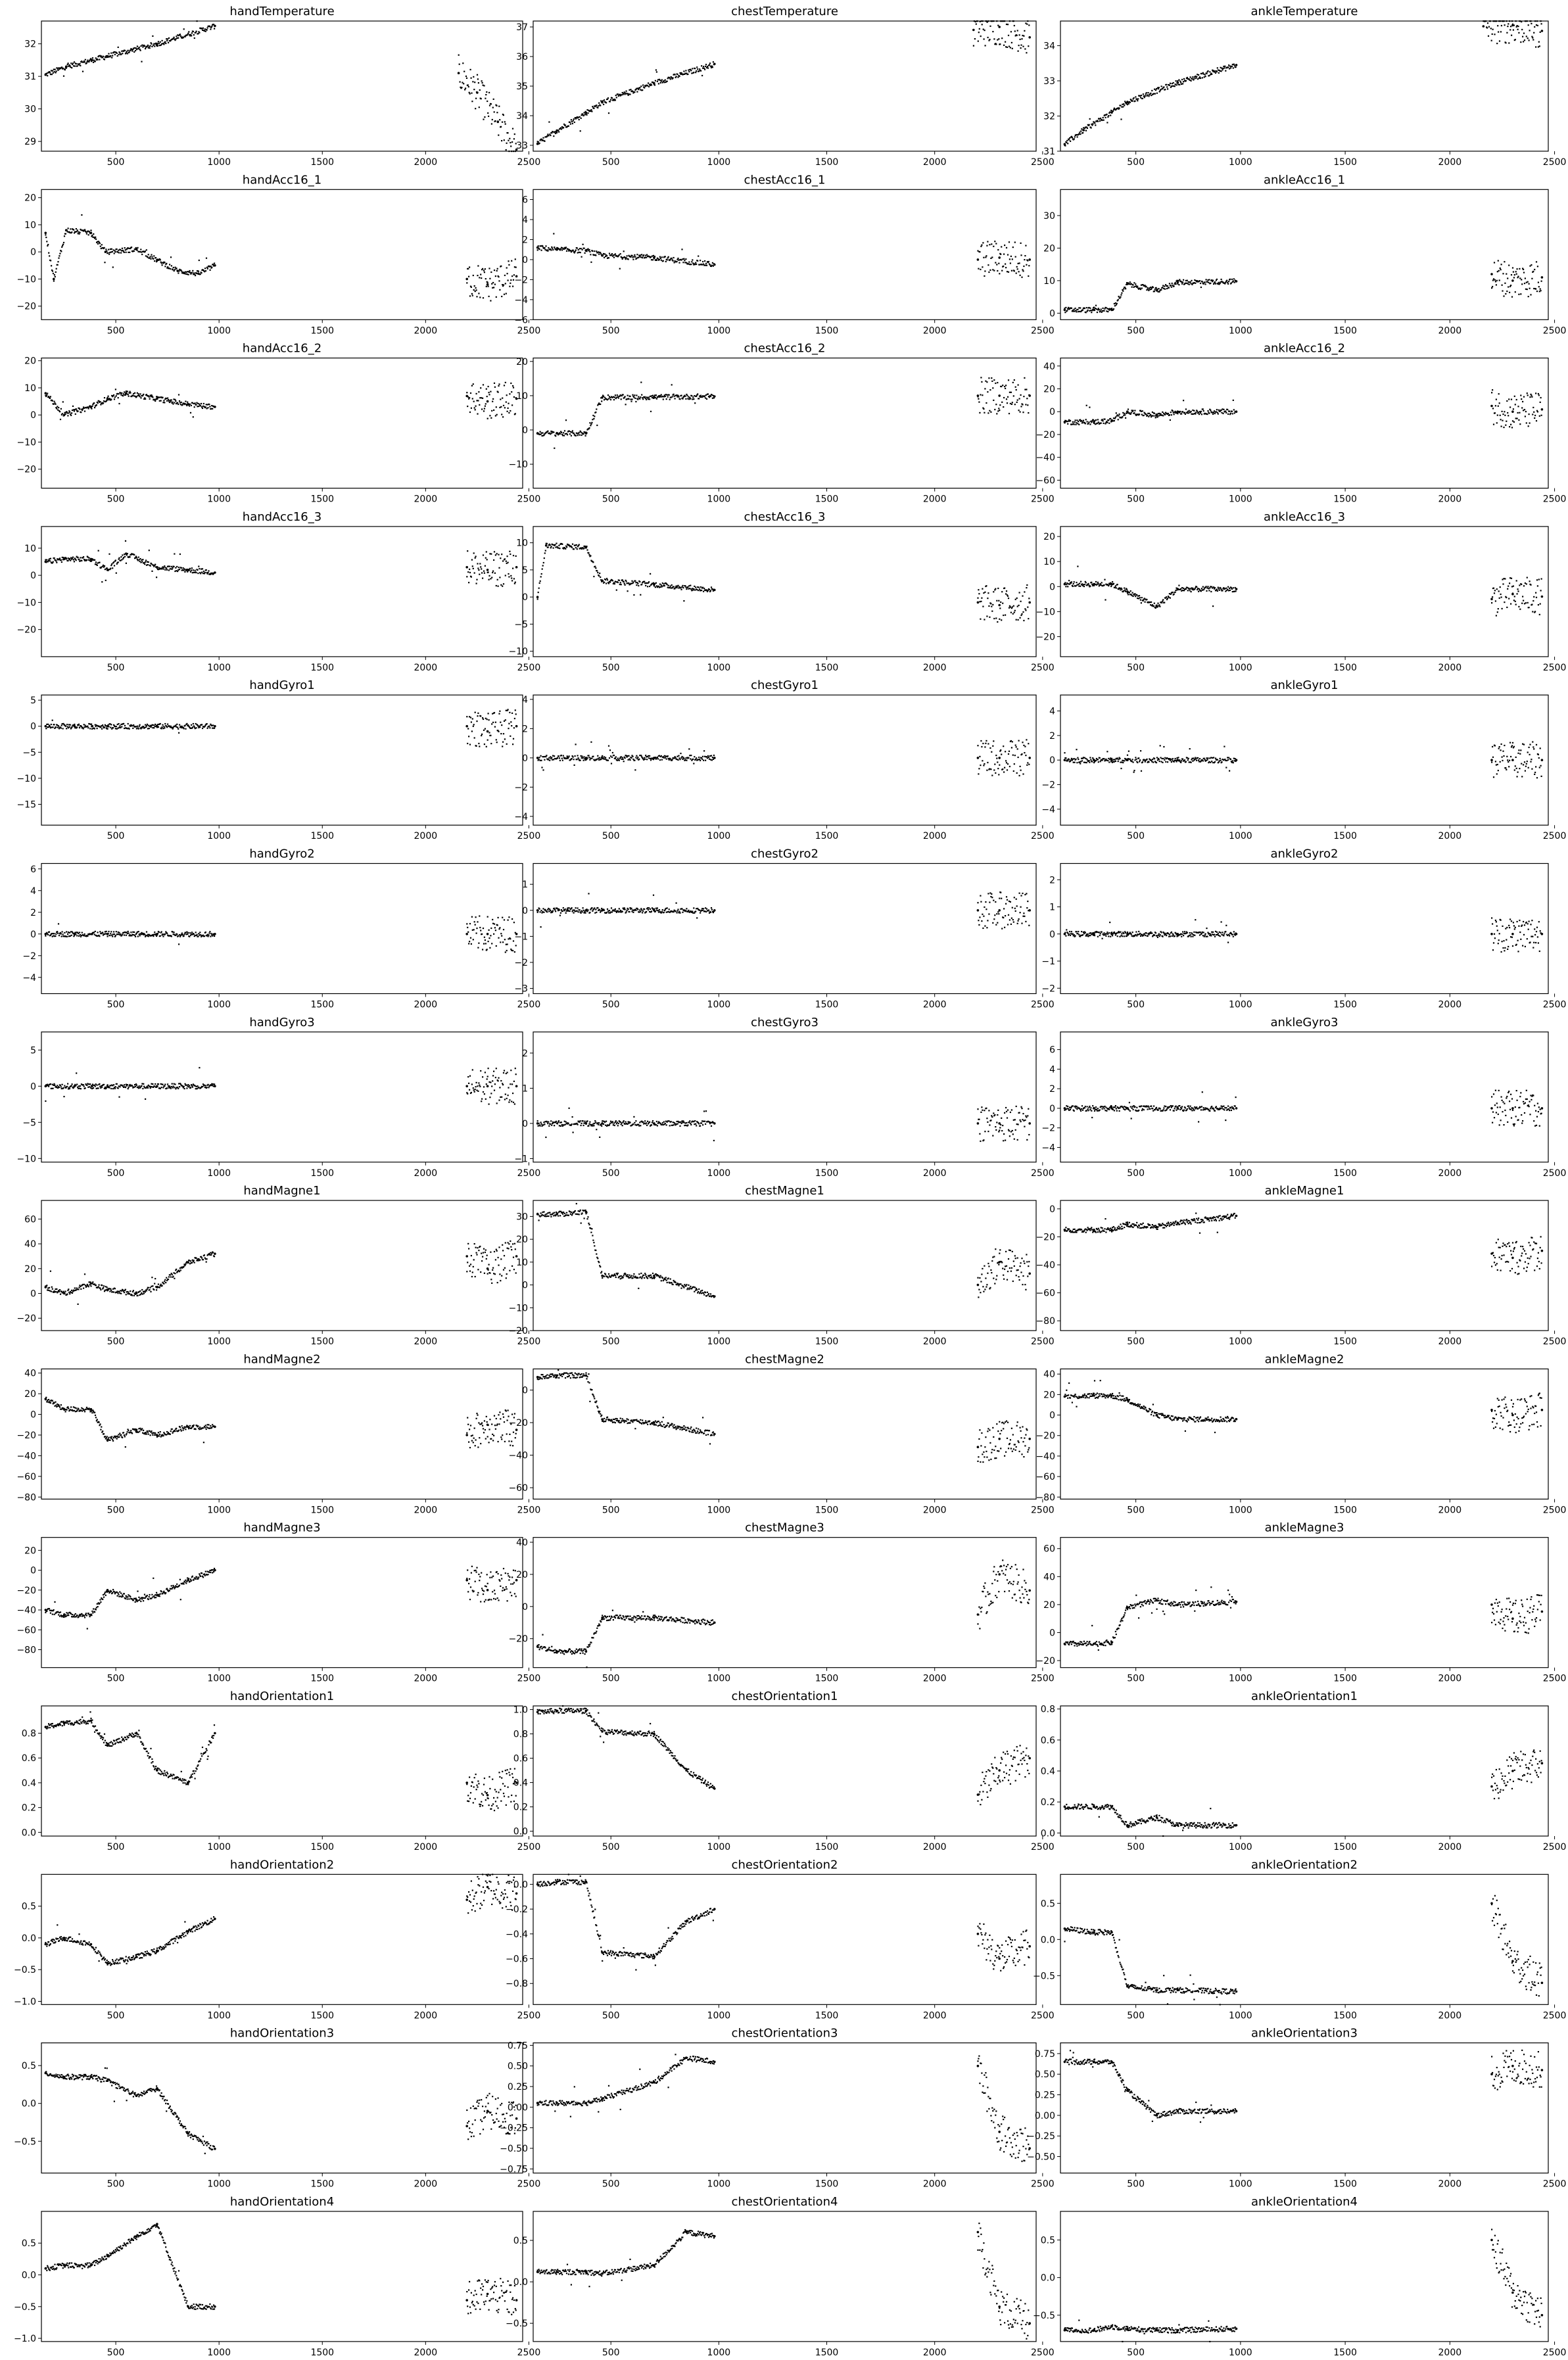 The height and width of the screenshot is (2360, 1568). Describe the element at coordinates (1240, 330) in the screenshot. I see `x-tick-label: 1000` at that location.